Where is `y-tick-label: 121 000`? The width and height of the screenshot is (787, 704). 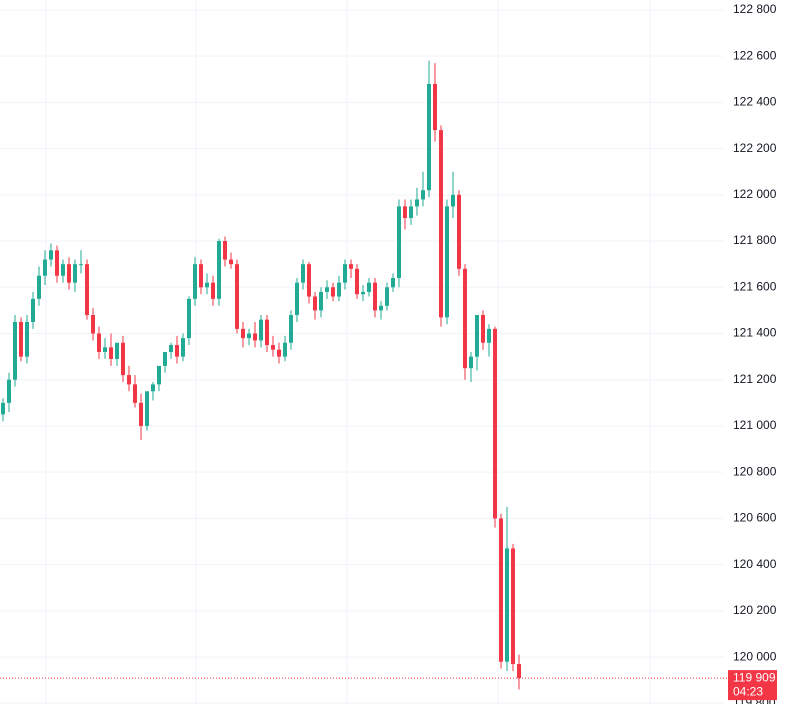 y-tick-label: 121 000 is located at coordinates (755, 425).